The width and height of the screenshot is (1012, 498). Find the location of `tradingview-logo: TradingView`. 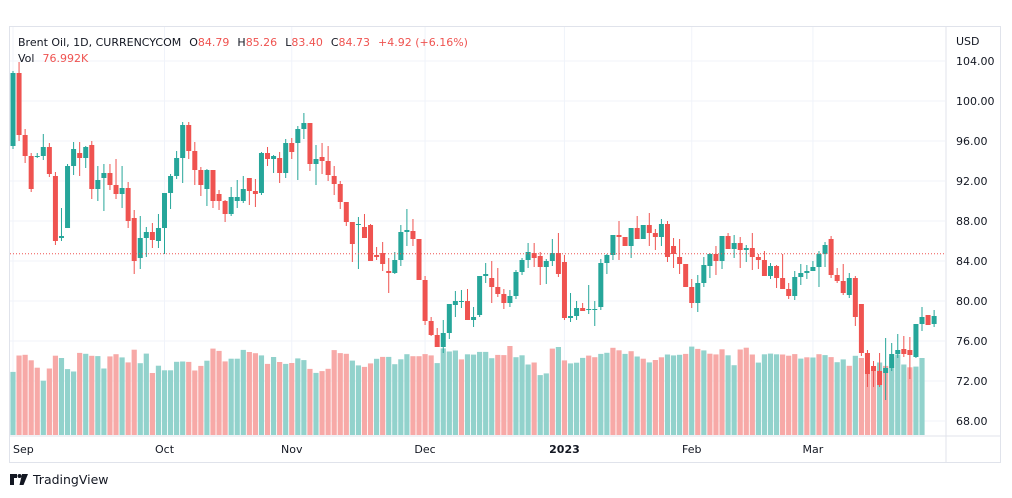

tradingview-logo: TradingView is located at coordinates (59, 479).